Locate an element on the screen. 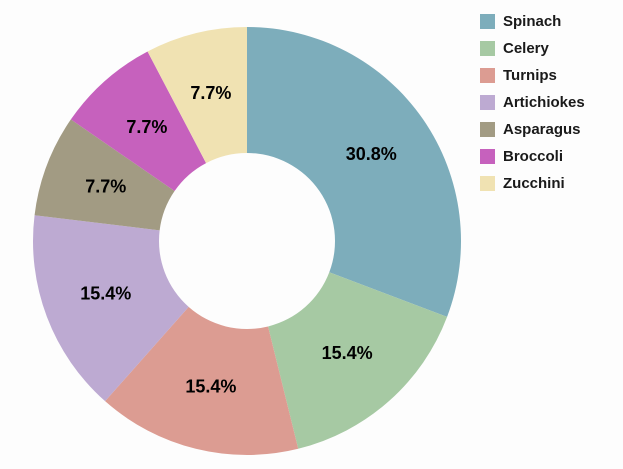  legend-label-turnips: Turnips is located at coordinates (530, 75).